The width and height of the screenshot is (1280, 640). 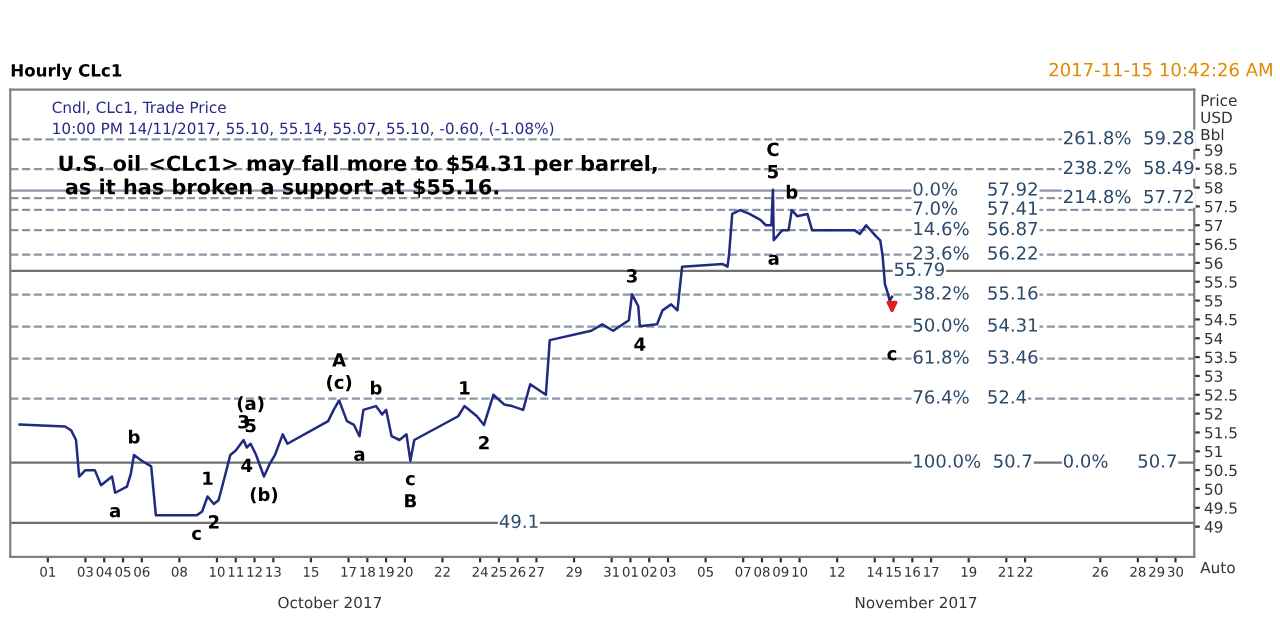 What do you see at coordinates (358, 177) in the screenshot?
I see `annotation: U.S. oil <CLc1> may fall more to $54.31 per barrel, as it has broken a support at $55.16.` at bounding box center [358, 177].